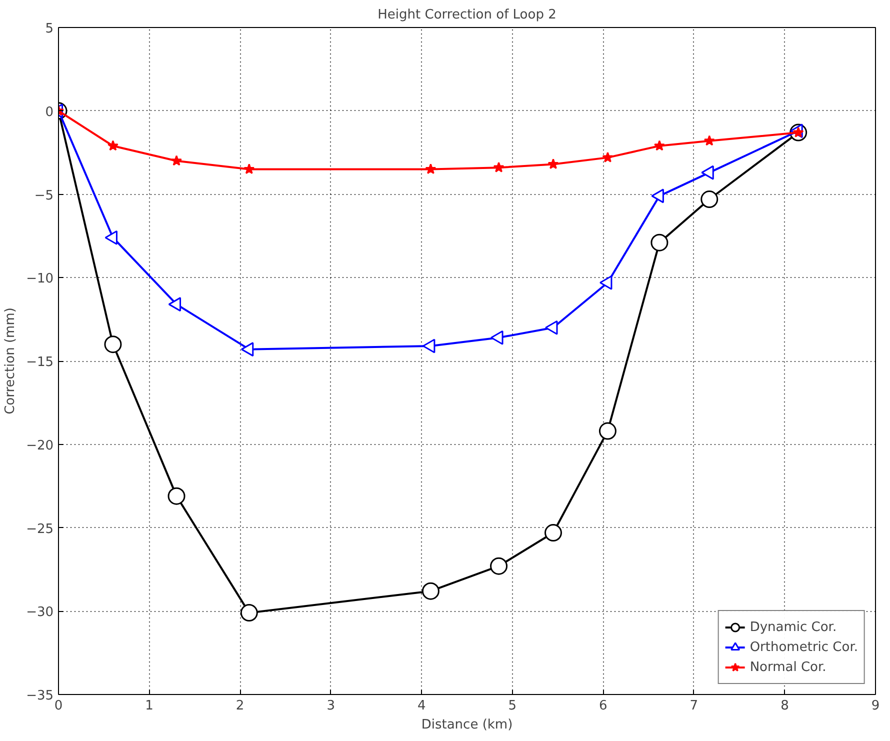 Image resolution: width=890 pixels, height=741 pixels. I want to click on y-tick-label: −5, so click(44, 196).